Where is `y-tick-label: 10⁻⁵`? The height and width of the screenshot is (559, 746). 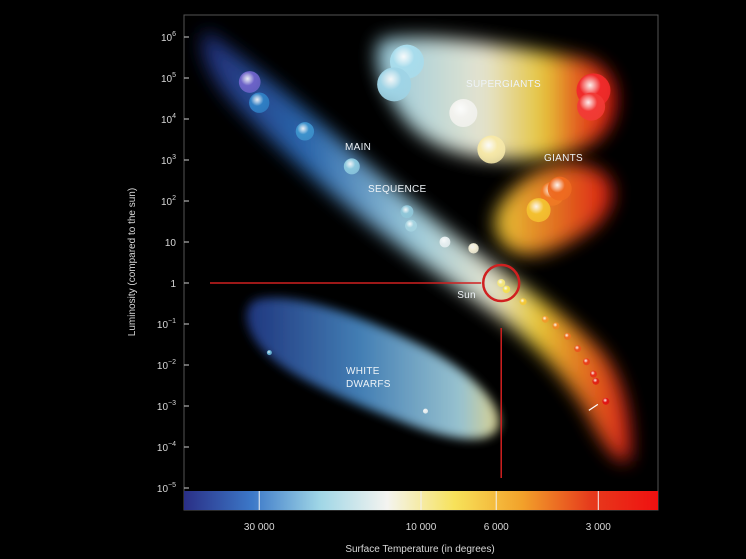 y-tick-label: 10⁻⁵ is located at coordinates (166, 488).